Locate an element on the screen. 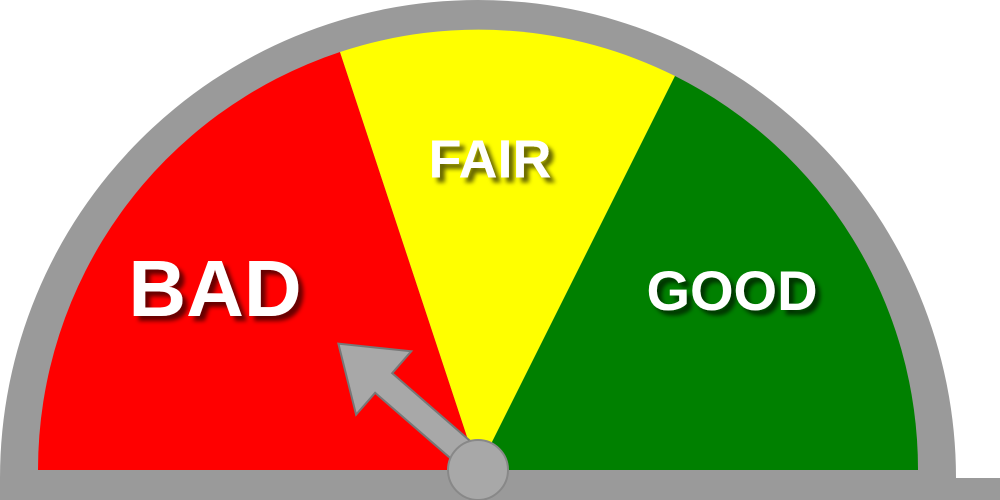 The width and height of the screenshot is (1000, 500). fair-label: FAIR is located at coordinates (489, 159).